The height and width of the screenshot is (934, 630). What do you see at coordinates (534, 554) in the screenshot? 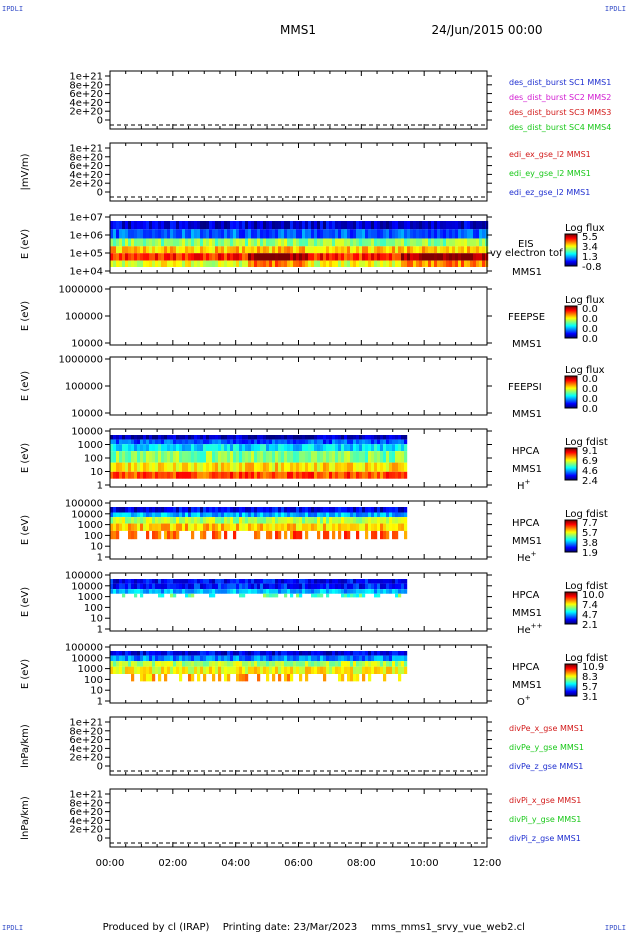
I see `species-charge: +` at bounding box center [534, 554].